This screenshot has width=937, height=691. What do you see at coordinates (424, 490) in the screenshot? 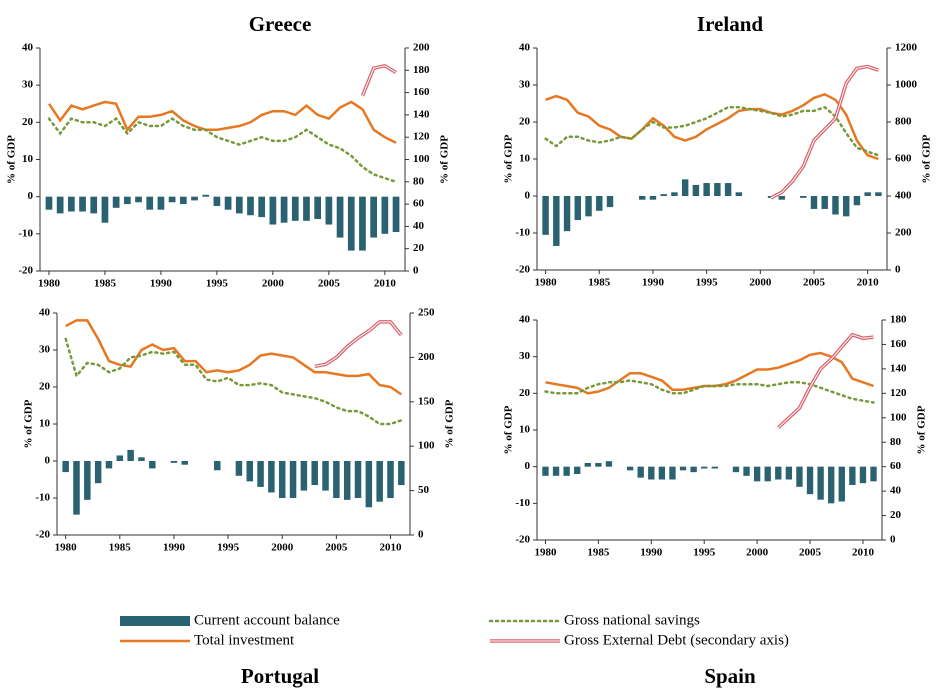
I see `y2-tick-label: 50` at bounding box center [424, 490].